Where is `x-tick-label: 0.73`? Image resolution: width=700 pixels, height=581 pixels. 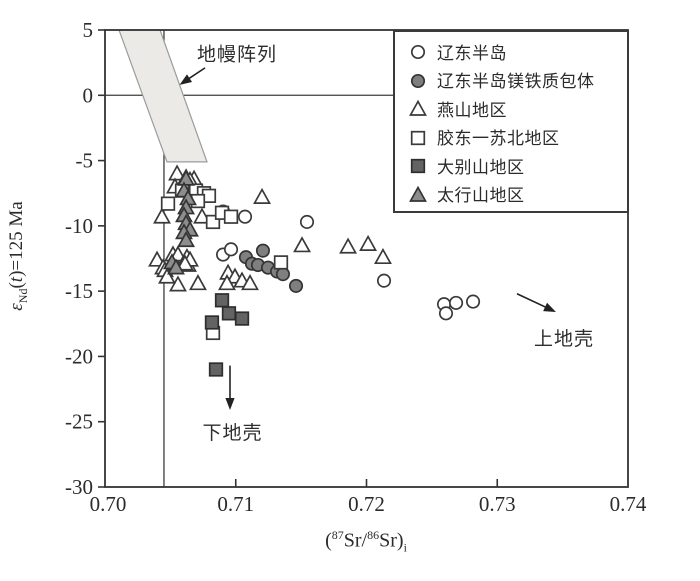 x-tick-label: 0.73 is located at coordinates (497, 504).